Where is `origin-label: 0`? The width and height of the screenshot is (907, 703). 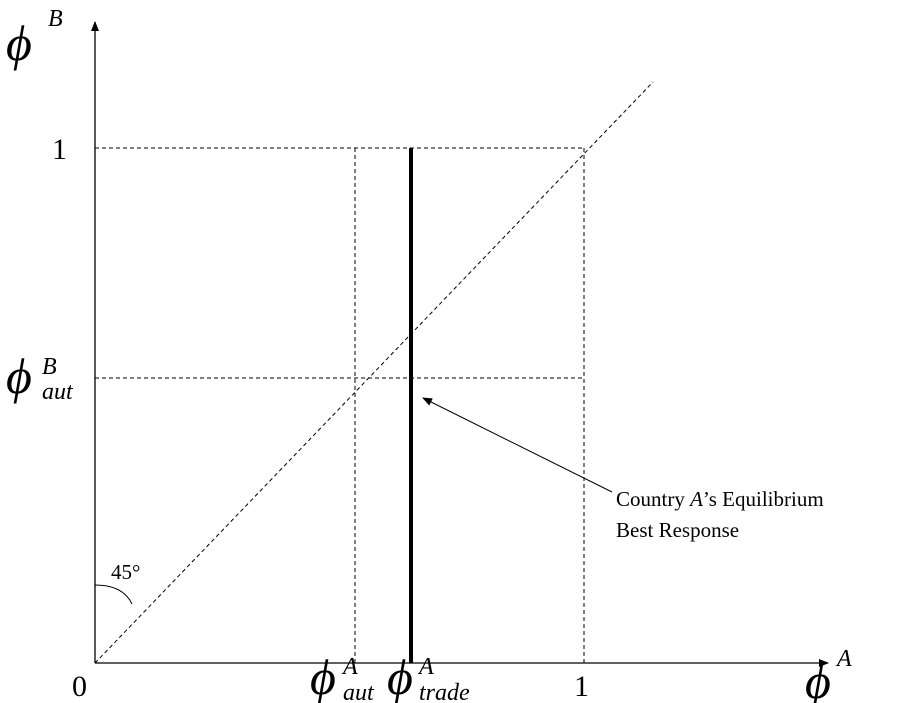 origin-label: 0 is located at coordinates (79, 686).